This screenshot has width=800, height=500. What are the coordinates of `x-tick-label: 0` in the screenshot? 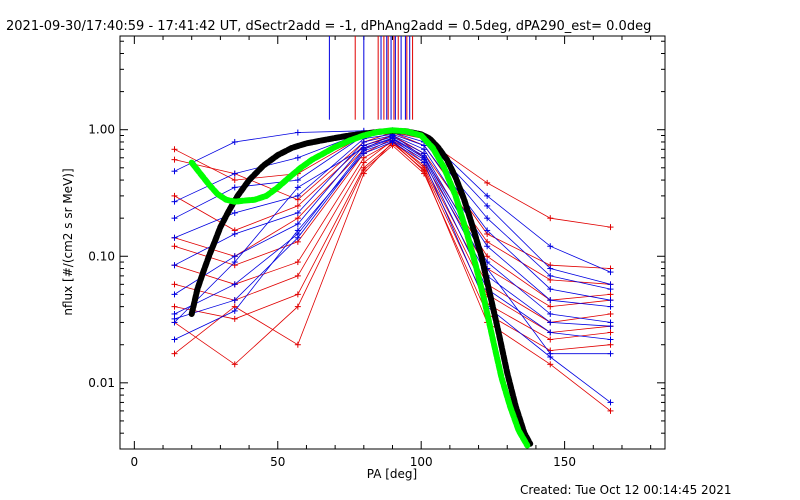 It's located at (135, 462).